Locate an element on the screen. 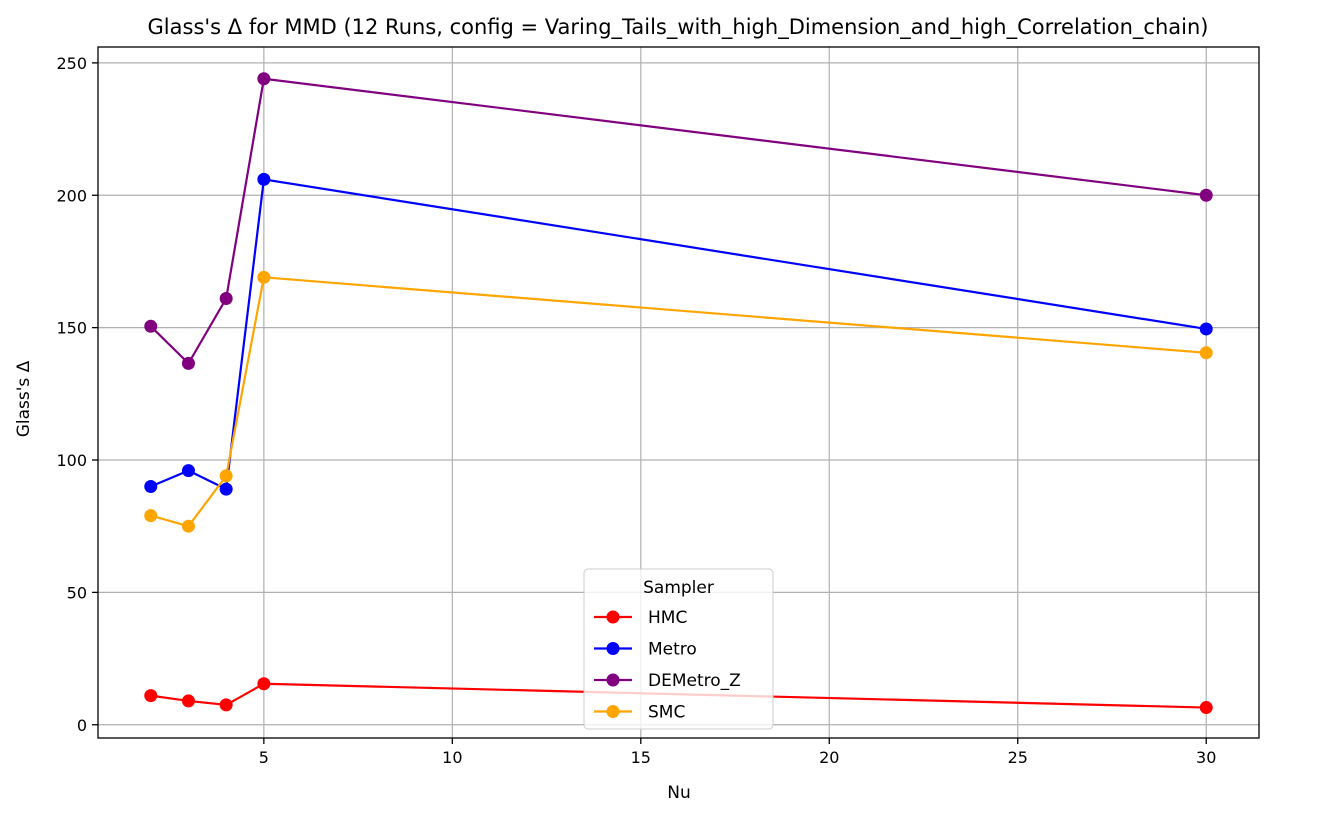 This screenshot has height=817, width=1326. x-tick-label: 15 is located at coordinates (641, 757).